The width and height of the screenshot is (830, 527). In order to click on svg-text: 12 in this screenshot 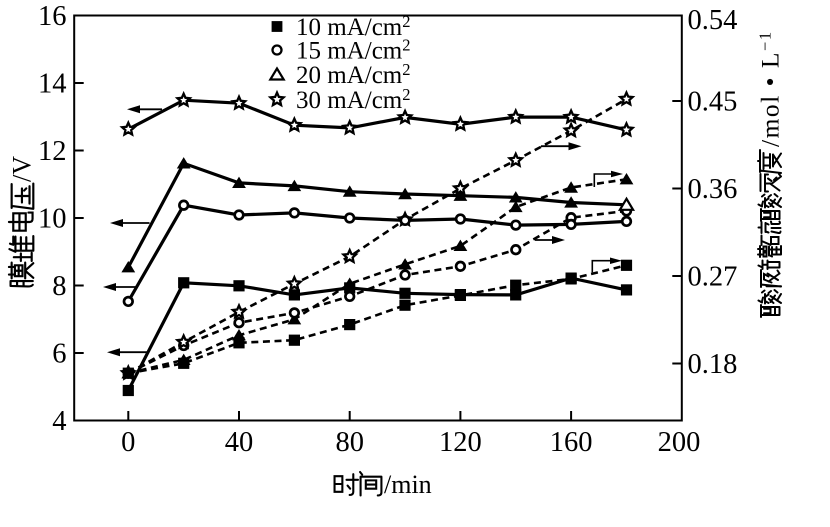, I will do `click(52, 151)`.